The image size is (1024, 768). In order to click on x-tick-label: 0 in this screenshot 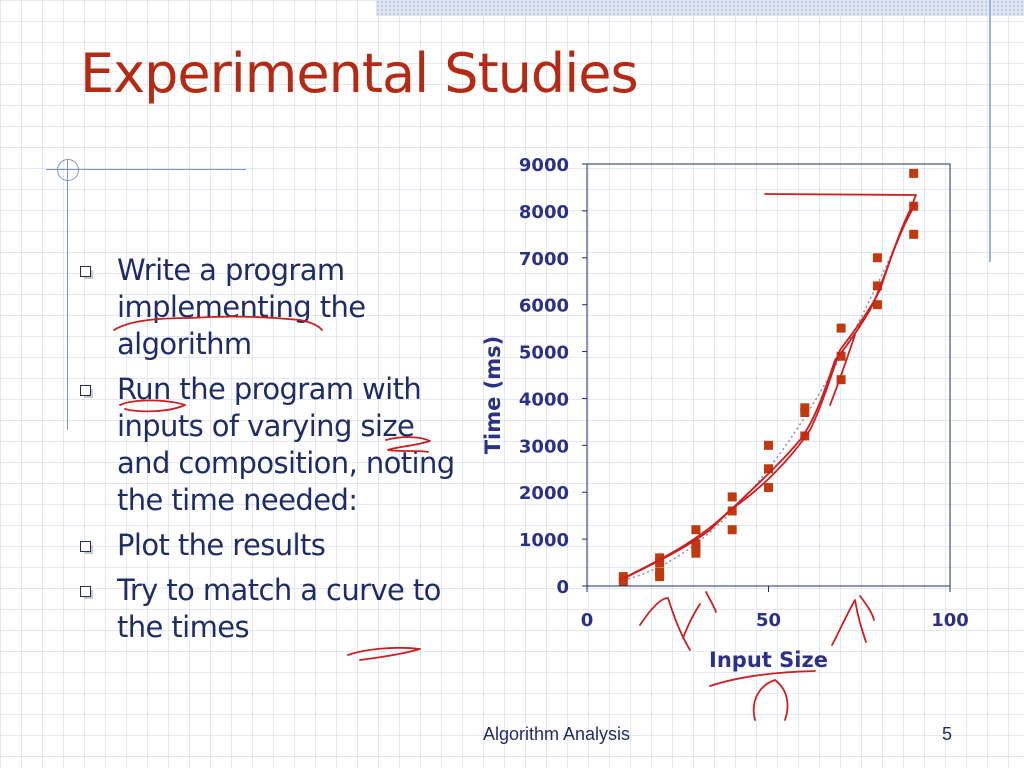, I will do `click(587, 620)`.